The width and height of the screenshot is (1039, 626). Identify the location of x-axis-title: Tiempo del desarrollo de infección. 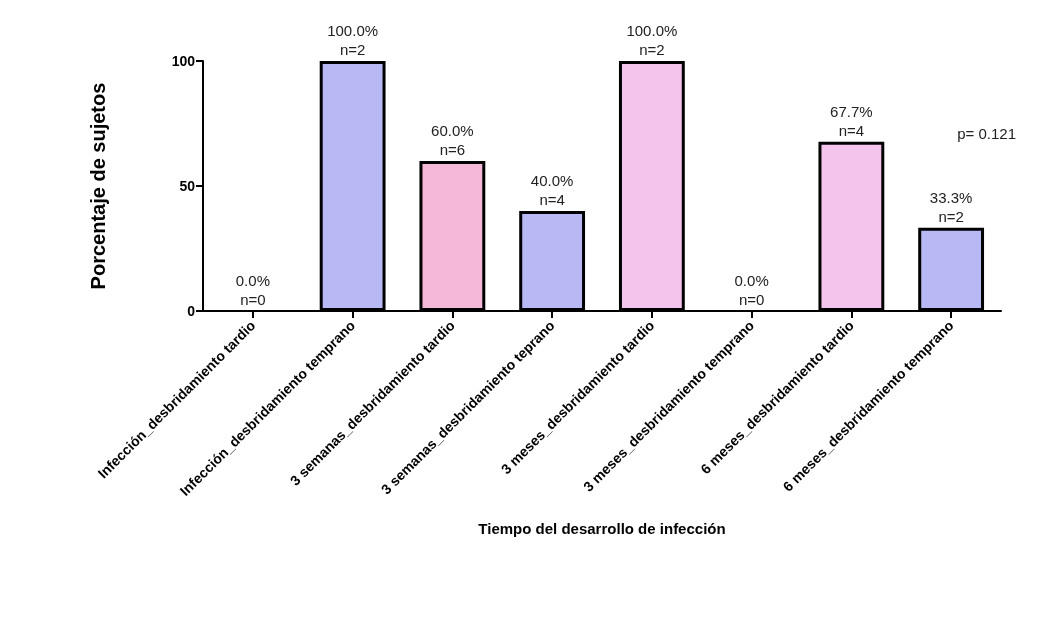
(602, 528).